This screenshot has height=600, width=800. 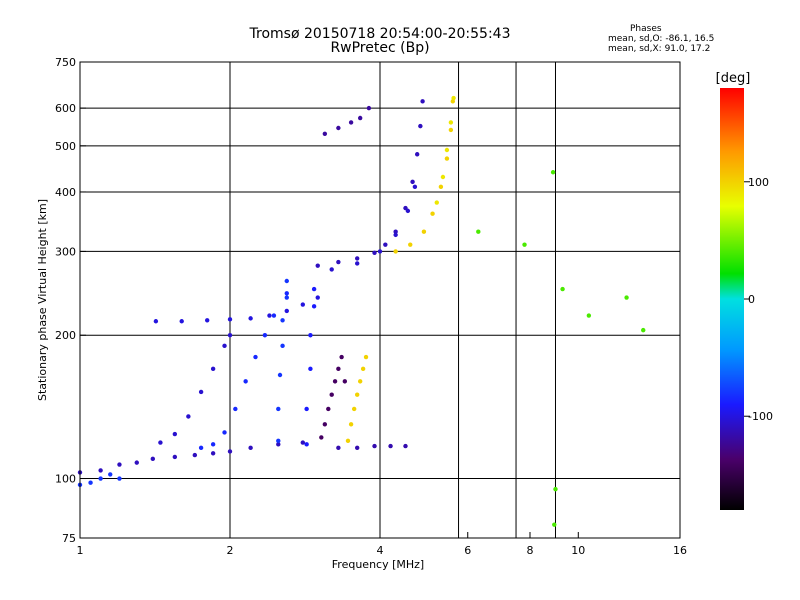 I want to click on colorbar, so click(x=732, y=299).